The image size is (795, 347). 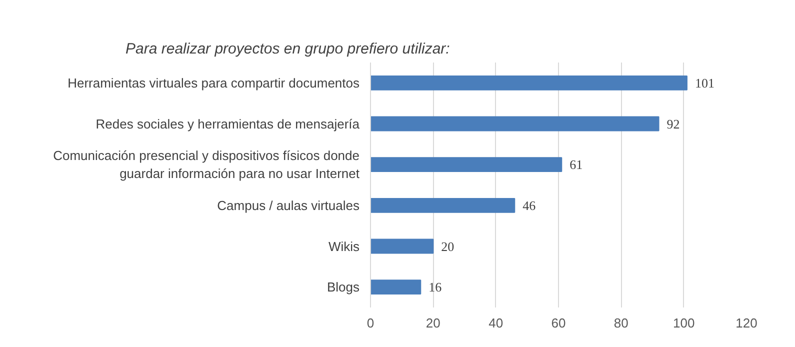 I want to click on chart-title: Para realizar proyectos en grupo prefiero utilizar:, so click(x=288, y=49).